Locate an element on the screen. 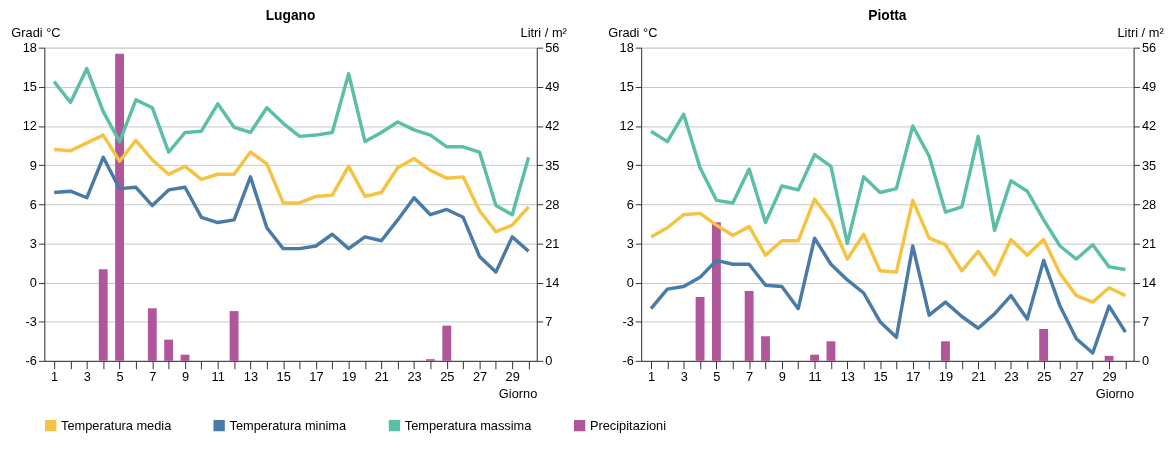 The width and height of the screenshot is (1174, 470). legend-label: Temperatura minima is located at coordinates (288, 425).